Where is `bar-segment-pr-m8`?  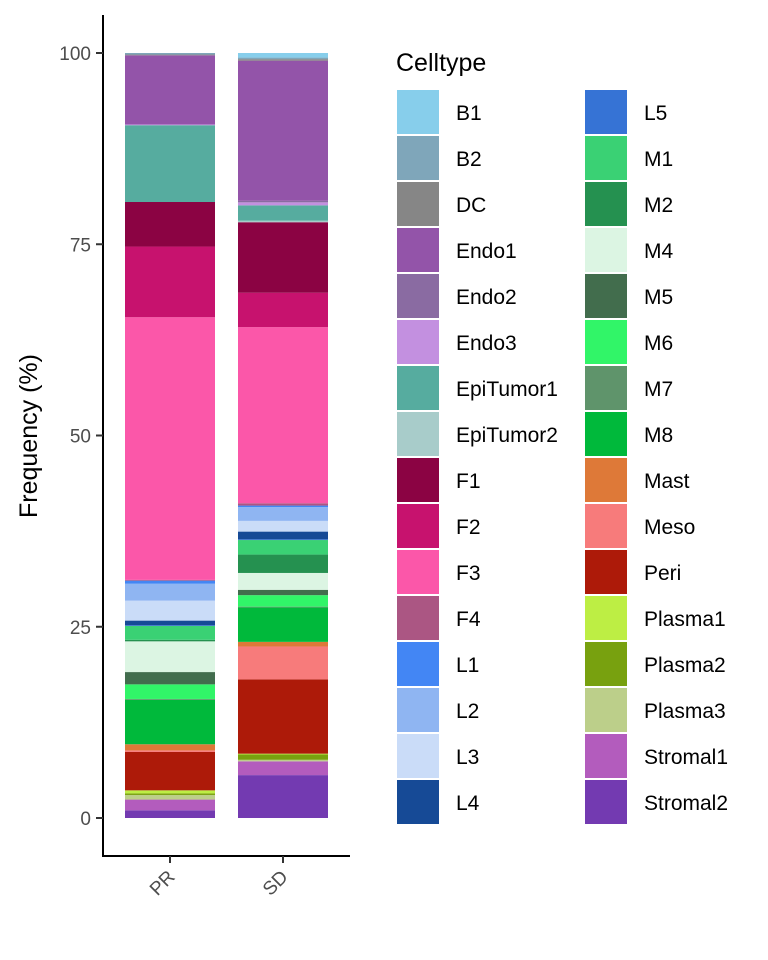 bar-segment-pr-m8 is located at coordinates (170, 722).